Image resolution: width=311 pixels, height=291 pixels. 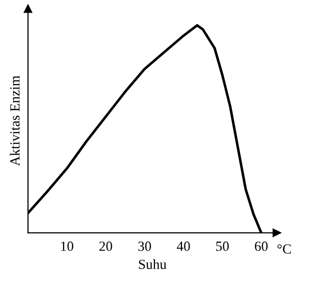 I want to click on text: °C, so click(x=284, y=249).